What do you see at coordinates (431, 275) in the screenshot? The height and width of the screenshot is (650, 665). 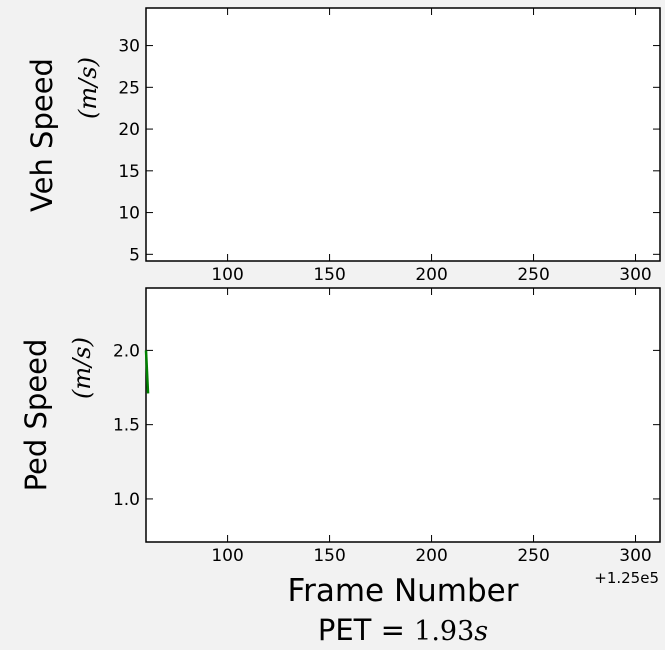 I see `top-x-tick-label-2: 200` at bounding box center [431, 275].